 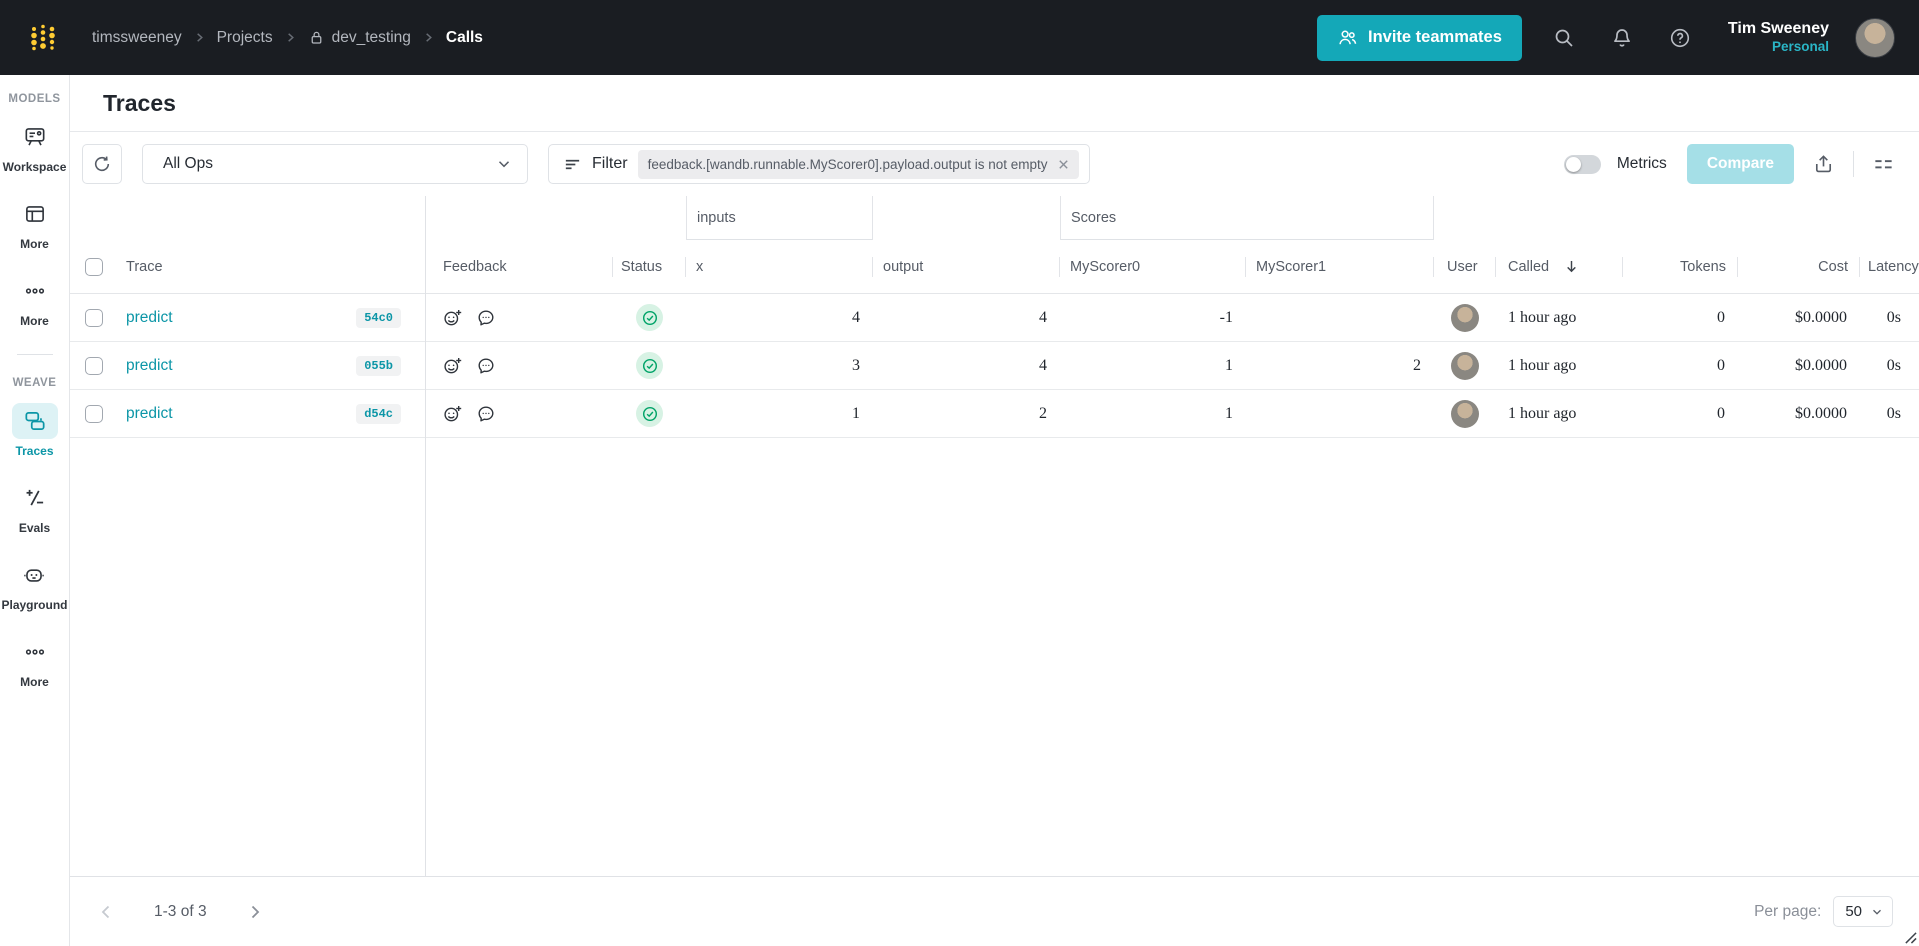 What do you see at coordinates (1559, 266) in the screenshot?
I see `column-header-called: Called` at bounding box center [1559, 266].